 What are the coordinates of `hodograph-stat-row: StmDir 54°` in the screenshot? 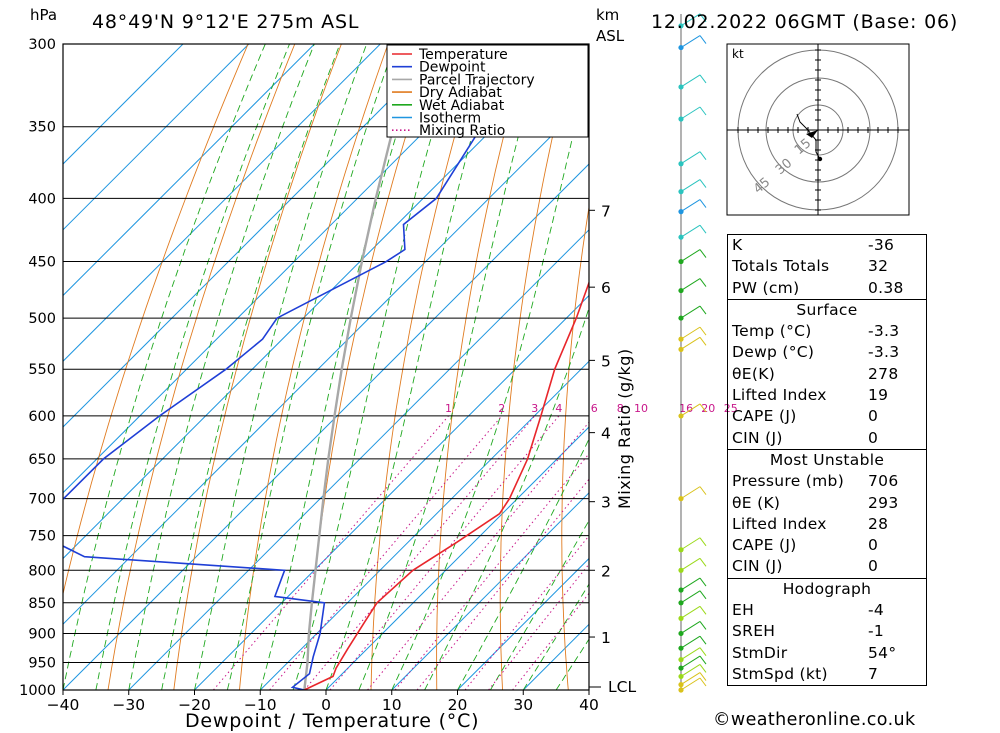 It's located at (827, 653).